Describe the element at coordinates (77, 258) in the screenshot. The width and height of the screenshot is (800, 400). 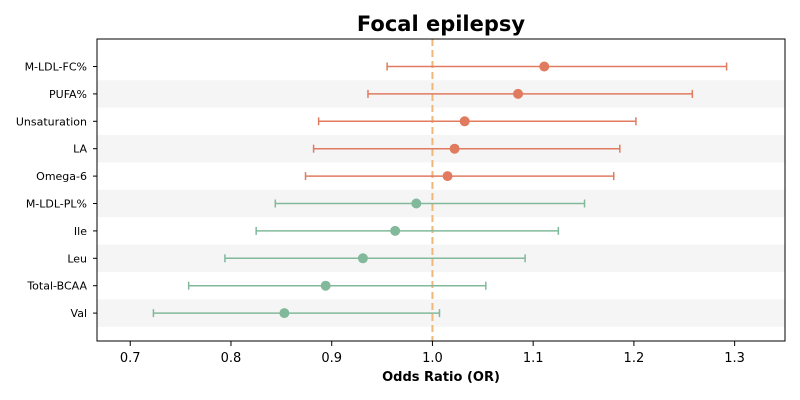
I see `category-label: Leu` at that location.